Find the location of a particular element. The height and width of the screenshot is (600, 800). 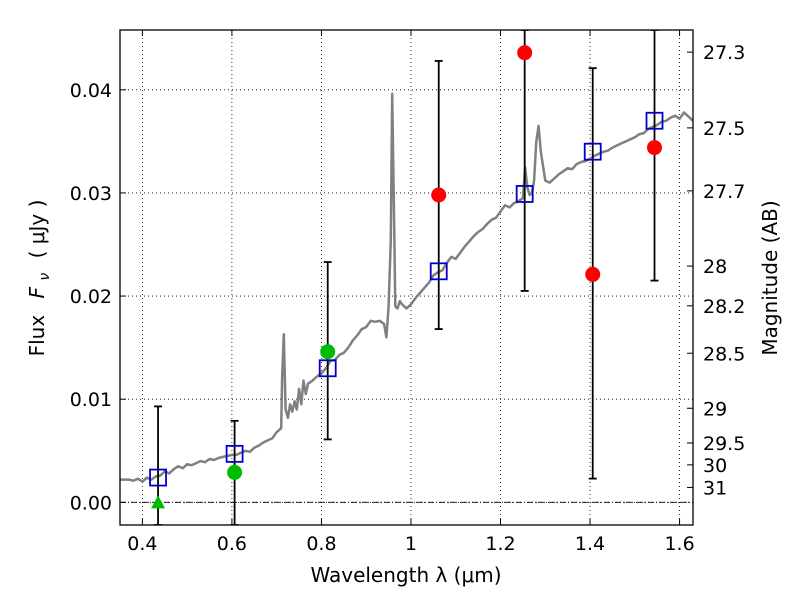

y-tick-label: 0.04 is located at coordinates (91, 91).